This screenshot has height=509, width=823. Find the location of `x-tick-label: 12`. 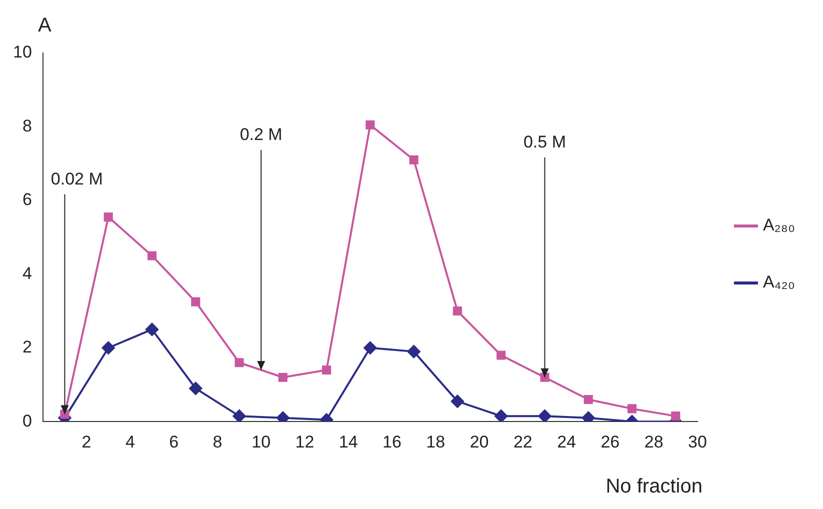

x-tick-label: 12 is located at coordinates (304, 442).